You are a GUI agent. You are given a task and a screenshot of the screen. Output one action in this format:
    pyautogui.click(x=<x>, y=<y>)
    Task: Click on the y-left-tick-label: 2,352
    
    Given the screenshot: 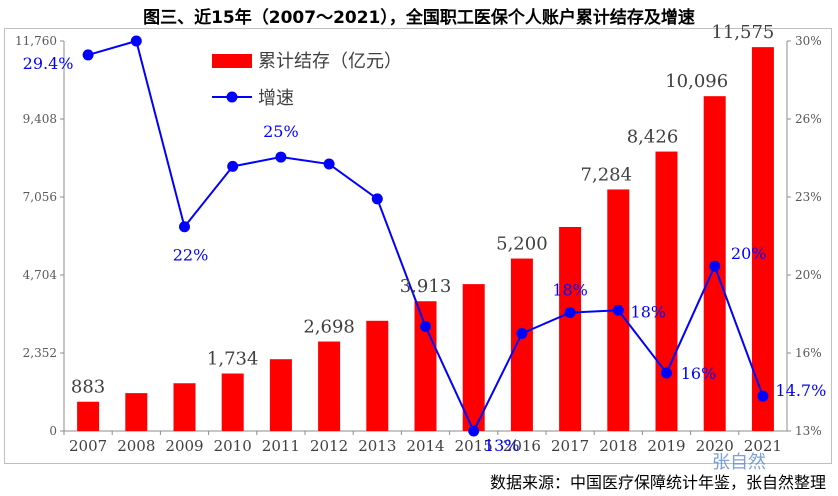 What is the action you would take?
    pyautogui.click(x=40, y=353)
    